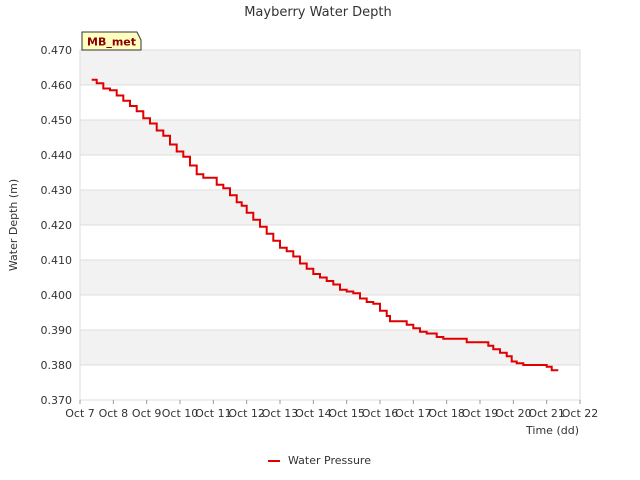 The height and width of the screenshot is (480, 640). Describe the element at coordinates (580, 413) in the screenshot. I see `x-tick-label: Oct 22` at that location.